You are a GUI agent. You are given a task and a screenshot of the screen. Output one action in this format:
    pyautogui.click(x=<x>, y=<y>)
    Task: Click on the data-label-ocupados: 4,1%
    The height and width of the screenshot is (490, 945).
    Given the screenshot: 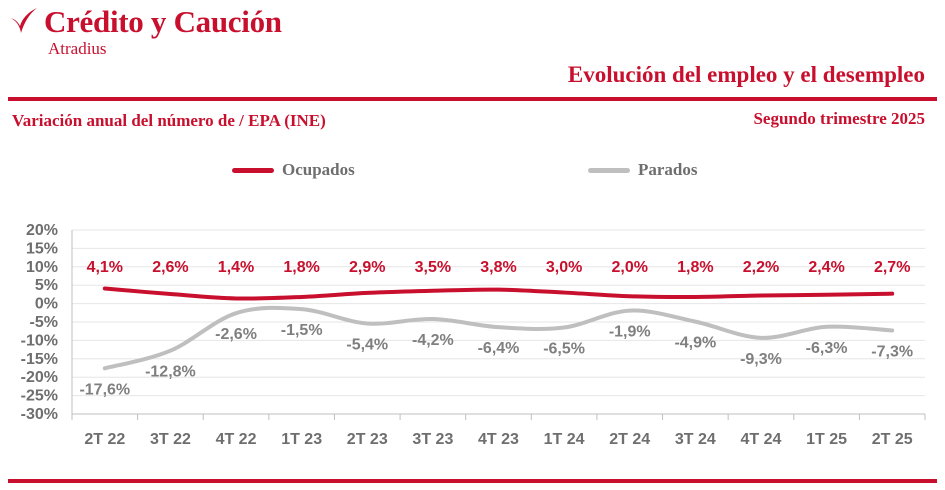 What is the action you would take?
    pyautogui.click(x=105, y=267)
    